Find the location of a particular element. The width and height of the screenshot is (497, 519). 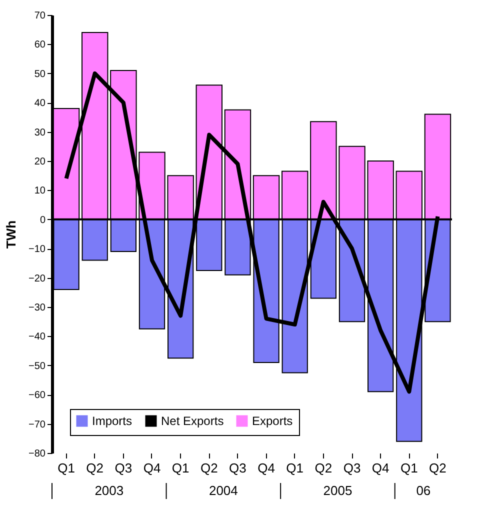

y-tick-label: 70 is located at coordinates (40, 16).